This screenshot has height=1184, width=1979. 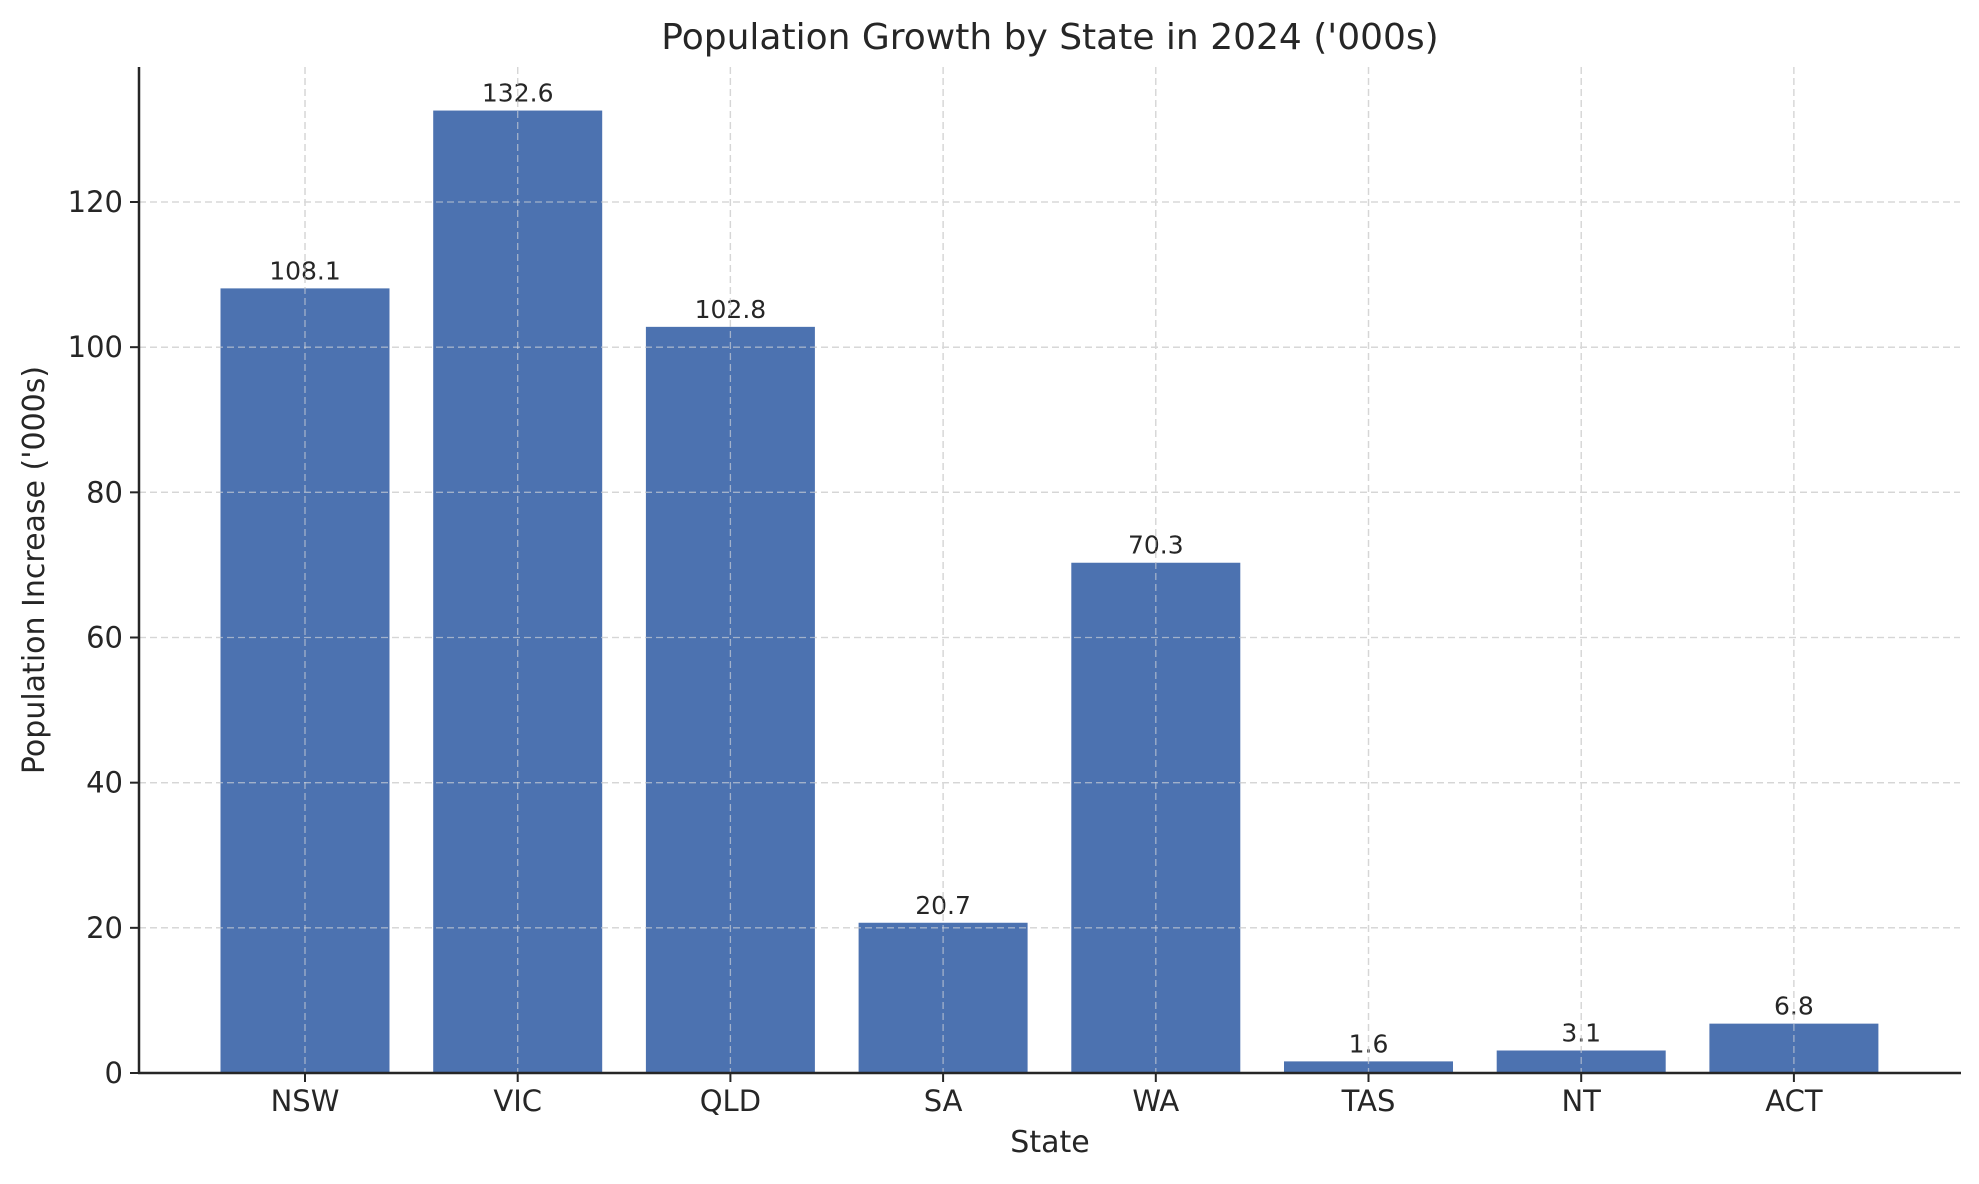 I want to click on y-tick-label: 120, so click(x=95, y=202).